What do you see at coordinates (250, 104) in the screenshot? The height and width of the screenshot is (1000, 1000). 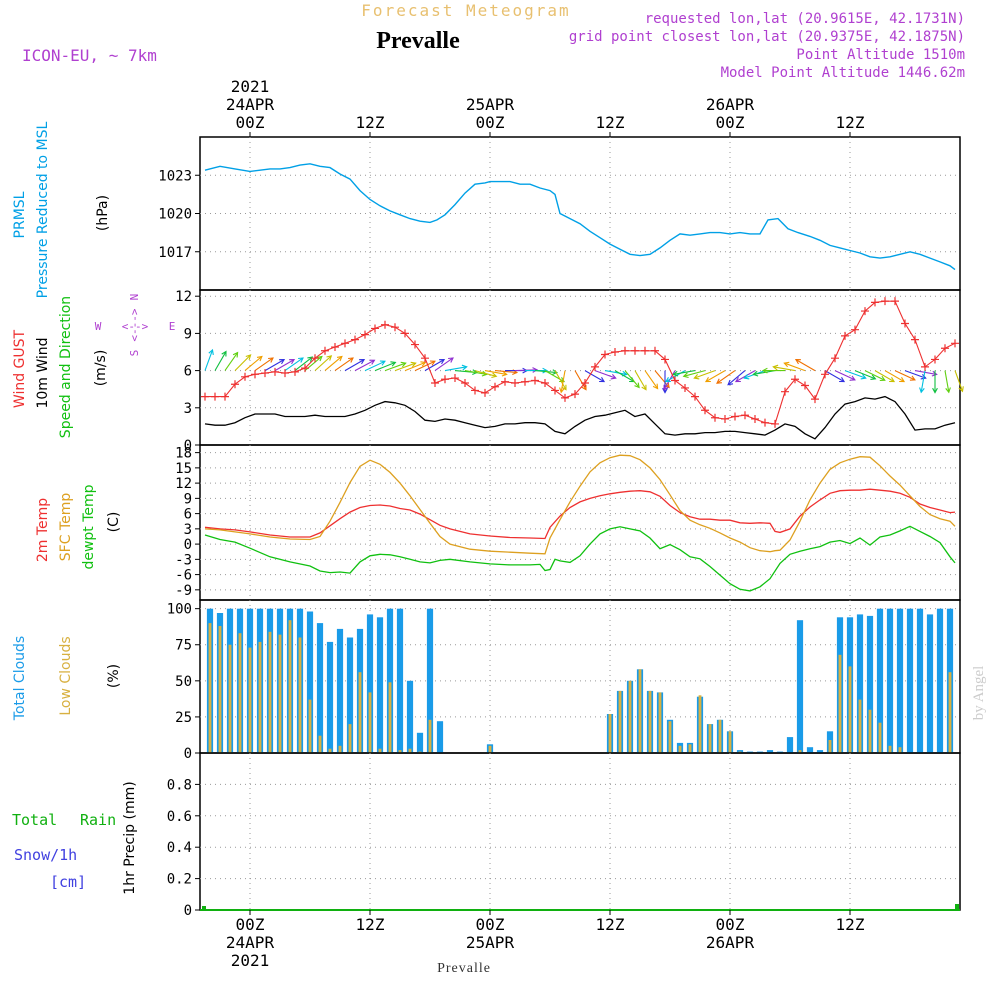 I see `top-time-label: 24APR` at bounding box center [250, 104].